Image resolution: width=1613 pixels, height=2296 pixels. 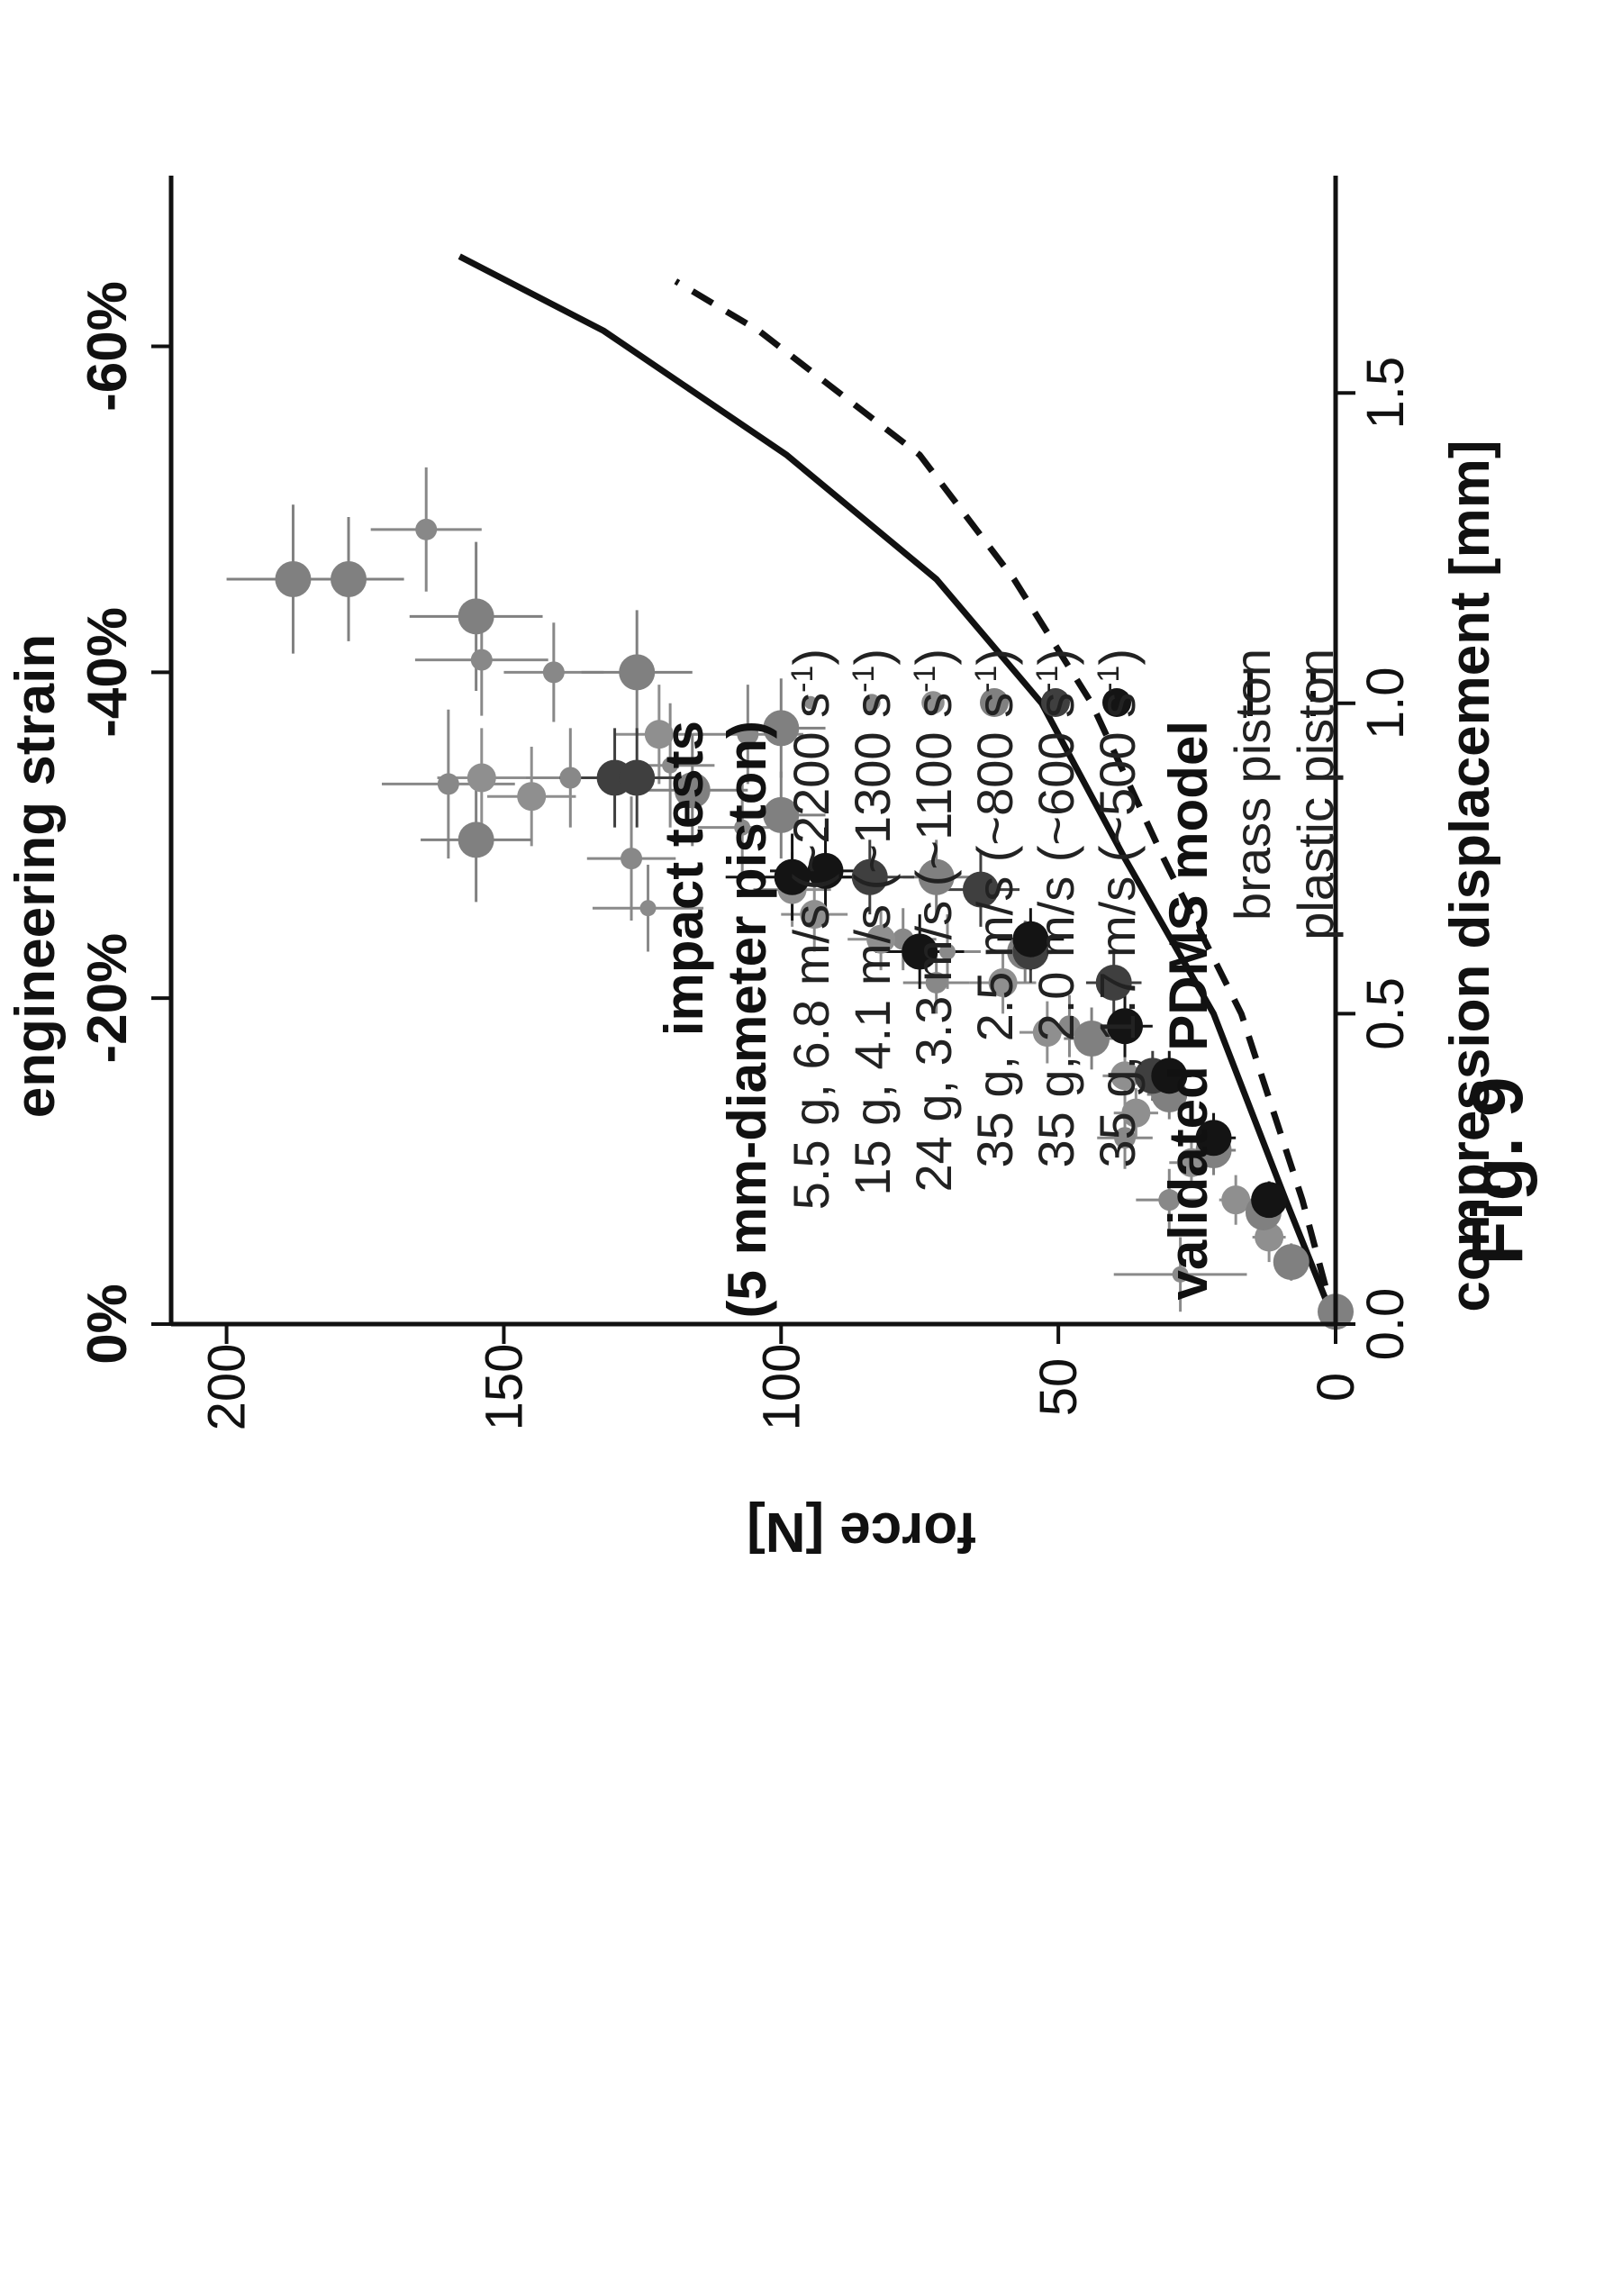 What do you see at coordinates (1188, 1010) in the screenshot?
I see `legend-model-title: validated PDMS model` at bounding box center [1188, 1010].